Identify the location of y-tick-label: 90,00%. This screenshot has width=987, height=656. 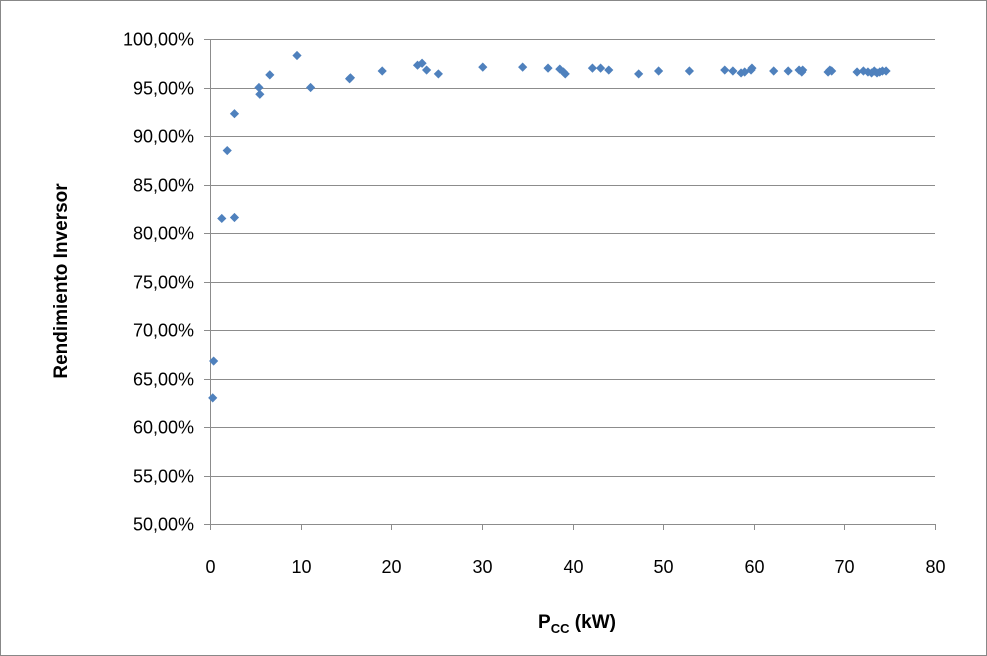
(163, 137).